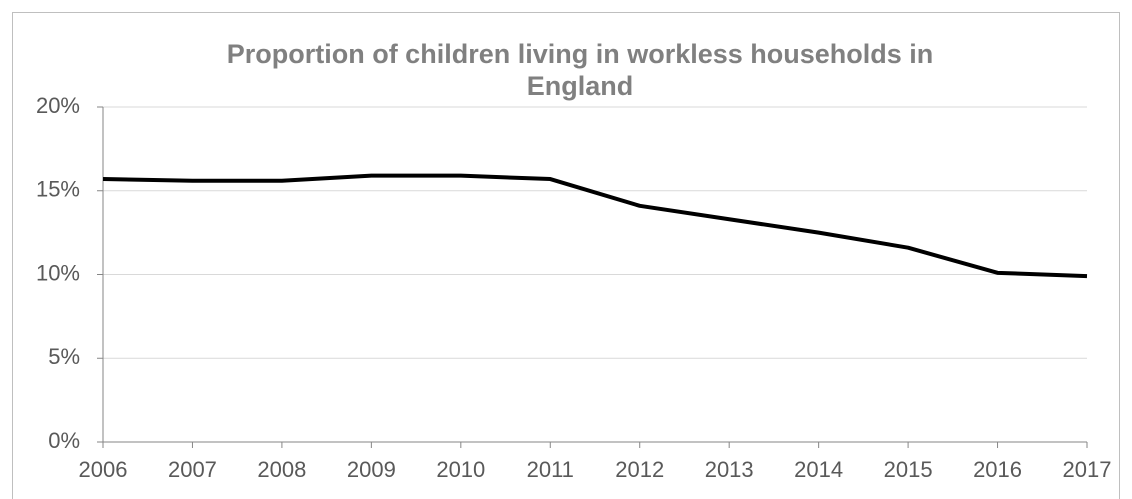  Describe the element at coordinates (550, 469) in the screenshot. I see `x-tick-label: 2011` at that location.